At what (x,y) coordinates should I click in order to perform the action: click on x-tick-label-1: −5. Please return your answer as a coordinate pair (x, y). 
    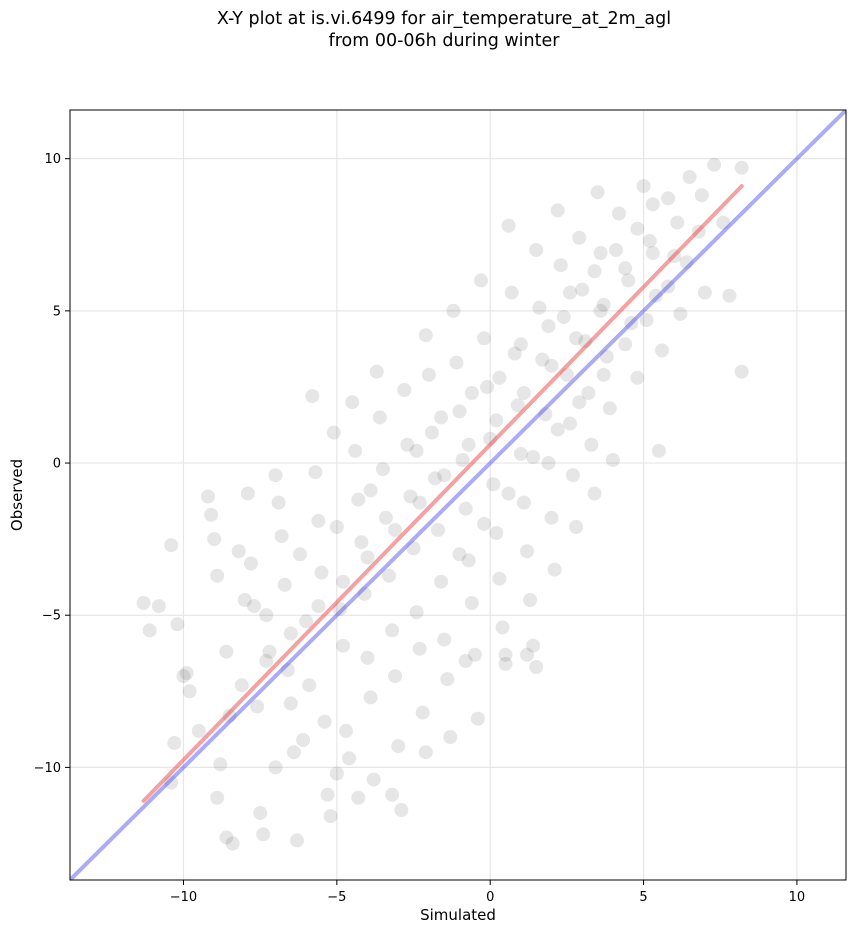
    Looking at the image, I should click on (336, 897).